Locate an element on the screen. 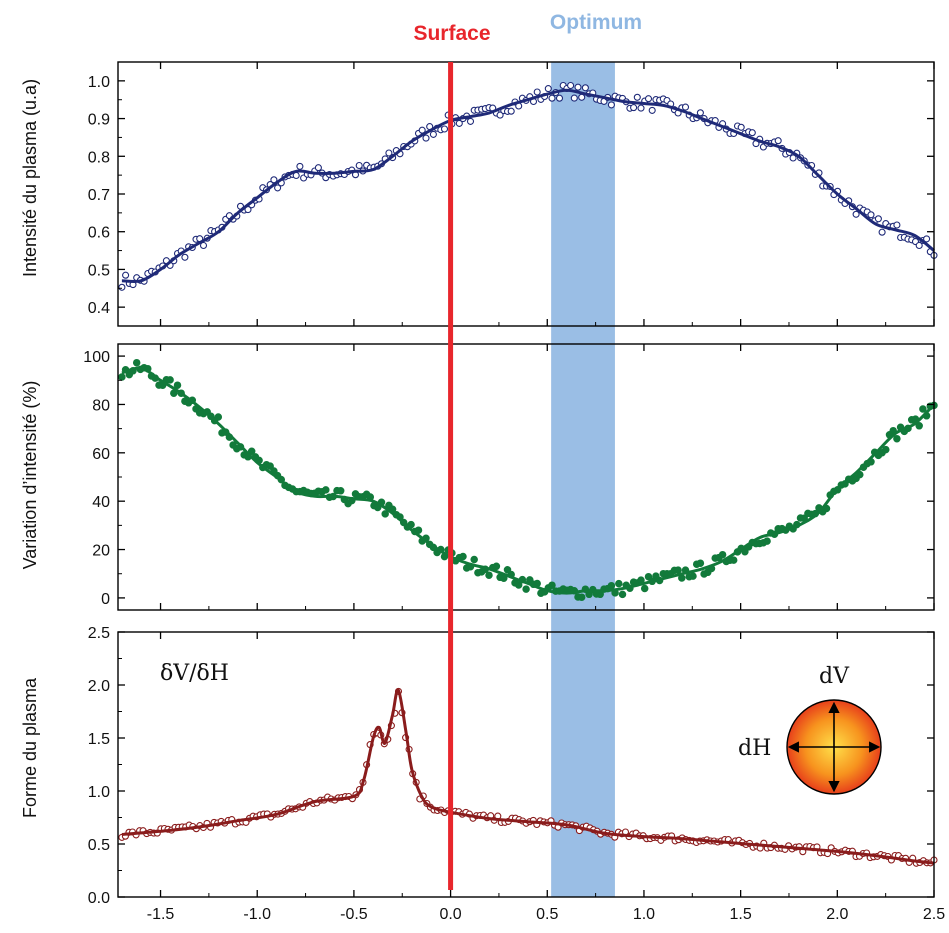 The width and height of the screenshot is (949, 933). xtick-label: 2.0 is located at coordinates (837, 914).